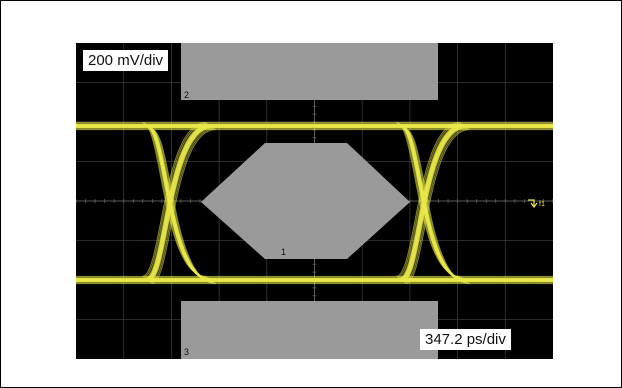 This screenshot has width=622, height=388. I want to click on mask-label-top: 2, so click(186, 95).